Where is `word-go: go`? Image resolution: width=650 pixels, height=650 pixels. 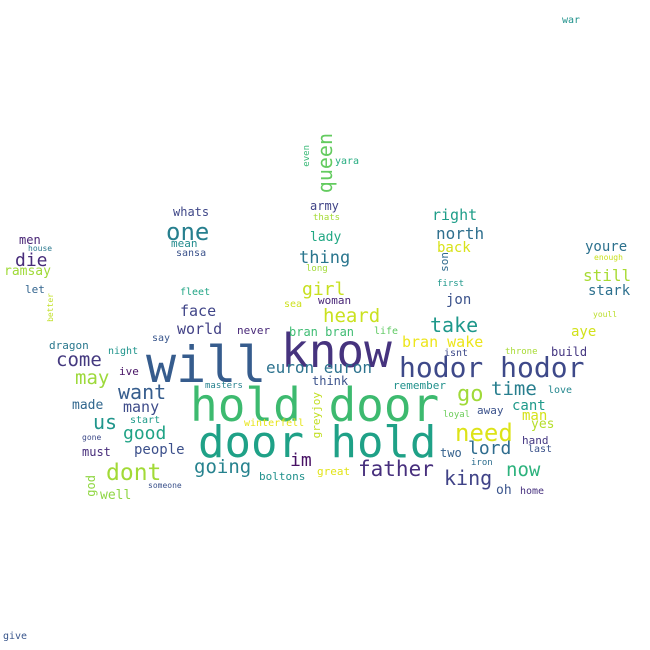 word-go: go is located at coordinates (470, 394).